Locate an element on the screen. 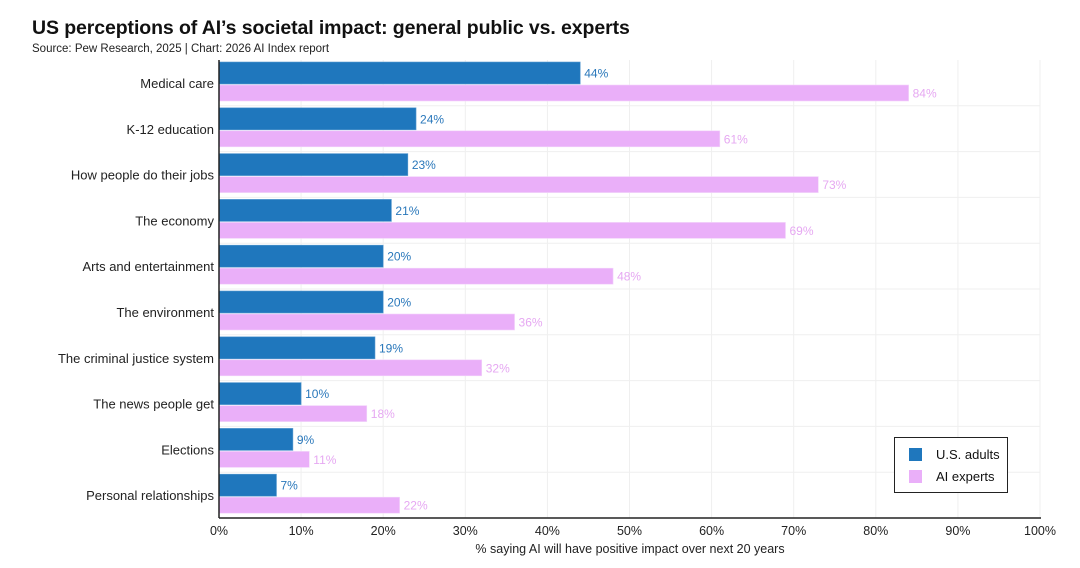 The height and width of the screenshot is (568, 1080). legend-item-ai-experts: AI experts is located at coordinates (952, 476).